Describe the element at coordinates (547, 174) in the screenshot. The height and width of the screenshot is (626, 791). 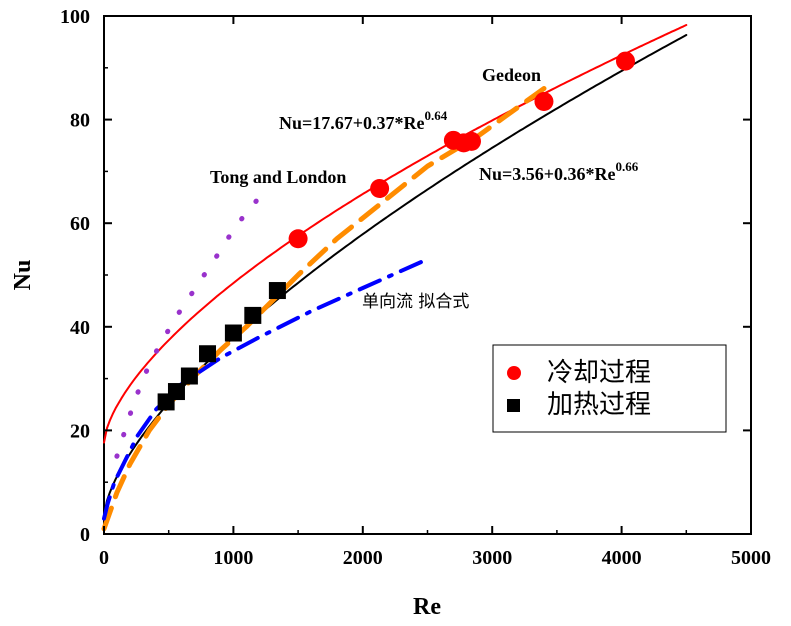
I see `black-fit-formula: Nu=3.56+0.36*Re` at that location.